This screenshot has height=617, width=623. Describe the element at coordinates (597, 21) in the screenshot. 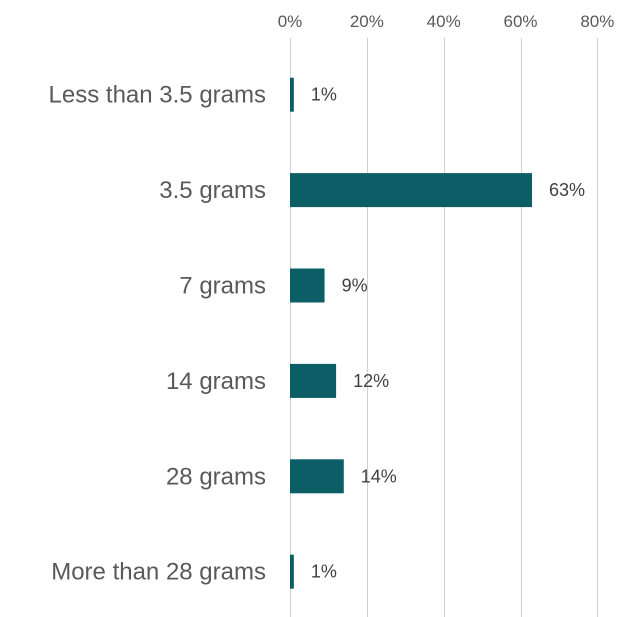

I see `x-tick-label: 80%` at that location.